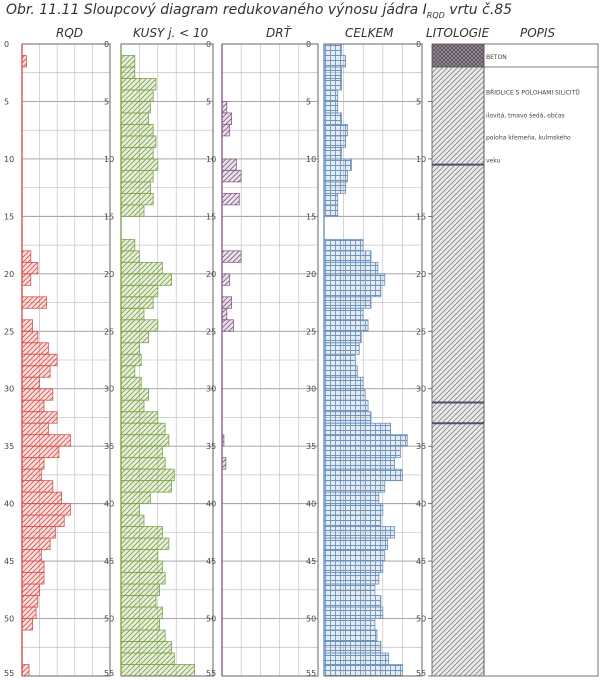 This screenshot has height=680, width=604. What do you see at coordinates (435, 15) in the screenshot?
I see `caption-subscript: RQD` at bounding box center [435, 15].